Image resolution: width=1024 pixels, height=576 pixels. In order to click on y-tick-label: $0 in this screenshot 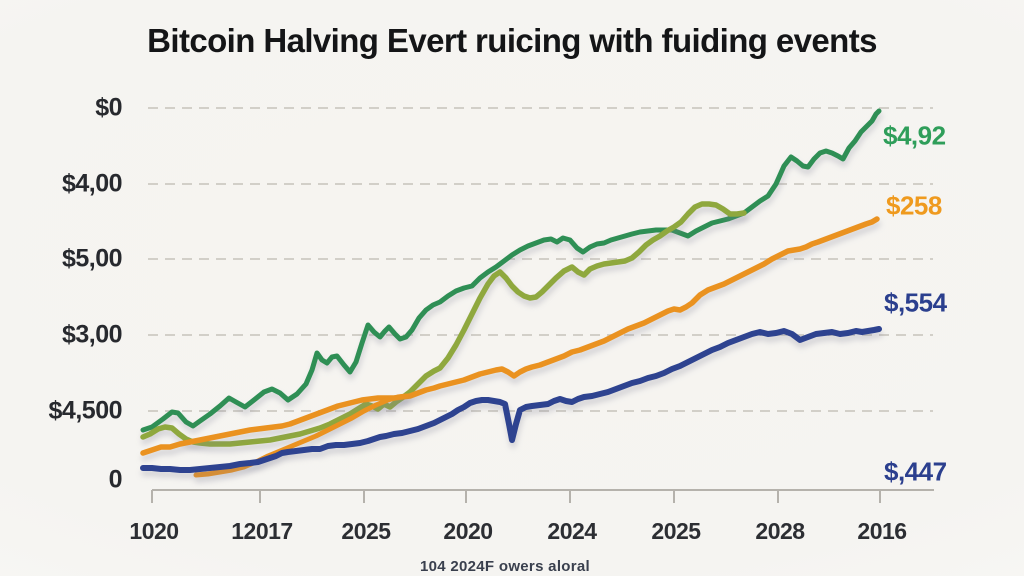, I will do `click(108, 107)`.